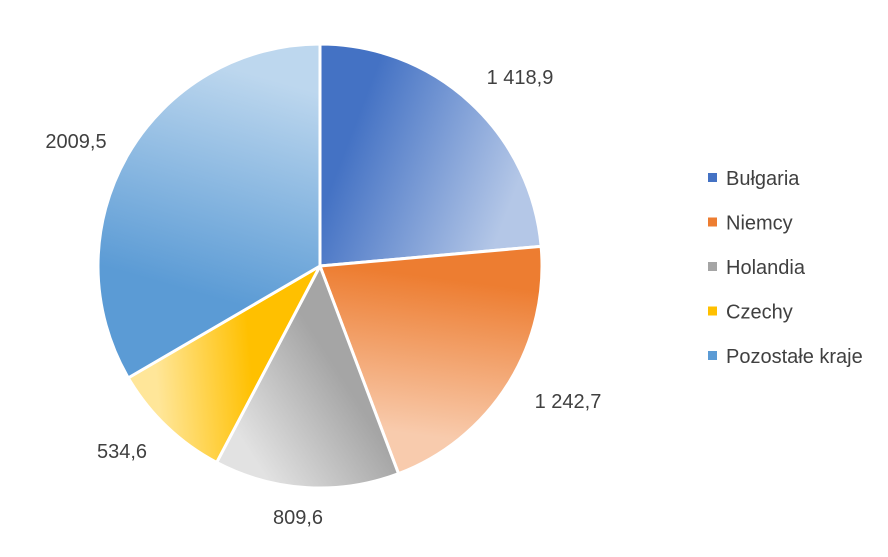 This screenshot has height=557, width=888. I want to click on data-label-czechy: 534,6, so click(122, 452).